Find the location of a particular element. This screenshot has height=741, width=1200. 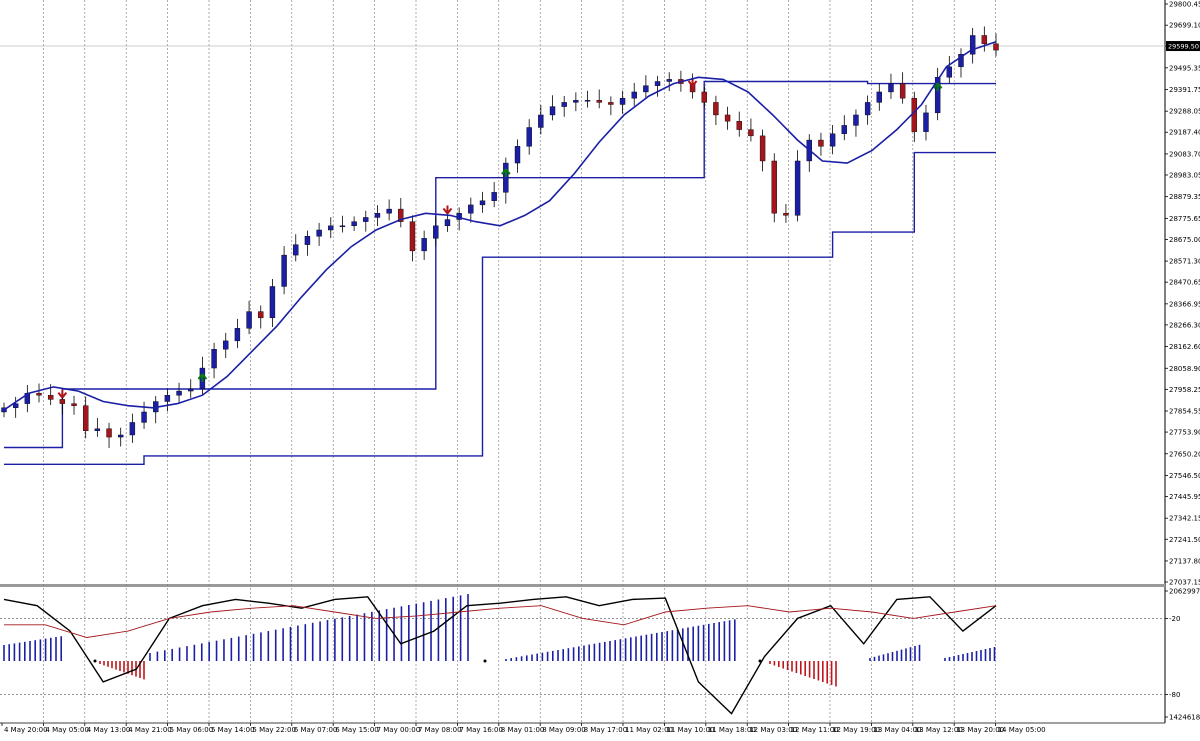

y-tick-label: 28162.60 is located at coordinates (1184, 347).